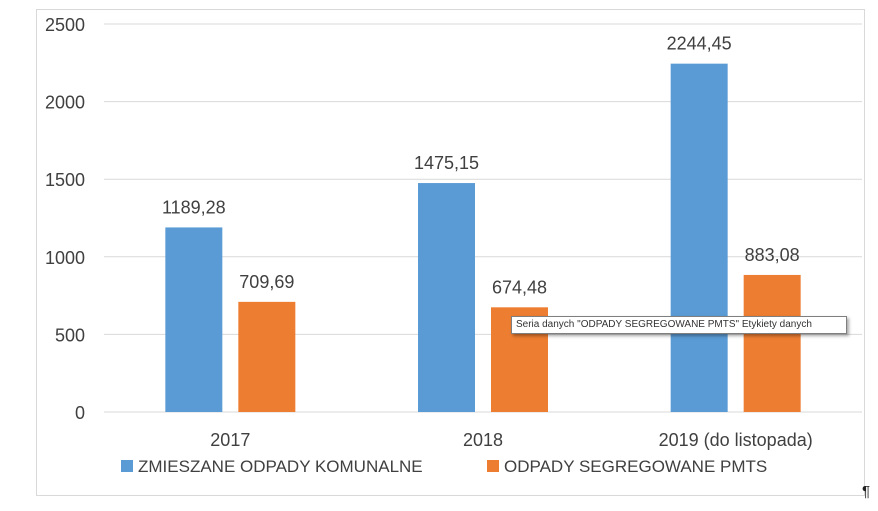 This screenshot has height=511, width=878. Describe the element at coordinates (280, 466) in the screenshot. I see `legend-label: ZMIESZANE ODPADY KOMUNALNE` at that location.